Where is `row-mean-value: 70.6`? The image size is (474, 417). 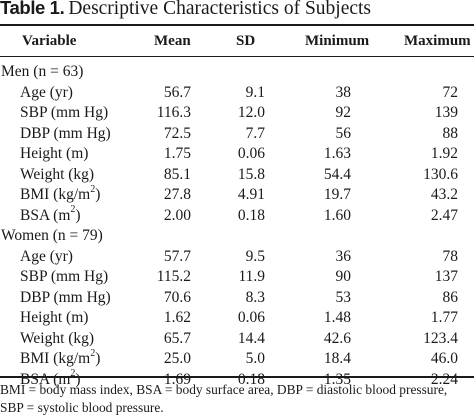
row-mean-value: 70.6 is located at coordinates (177, 297).